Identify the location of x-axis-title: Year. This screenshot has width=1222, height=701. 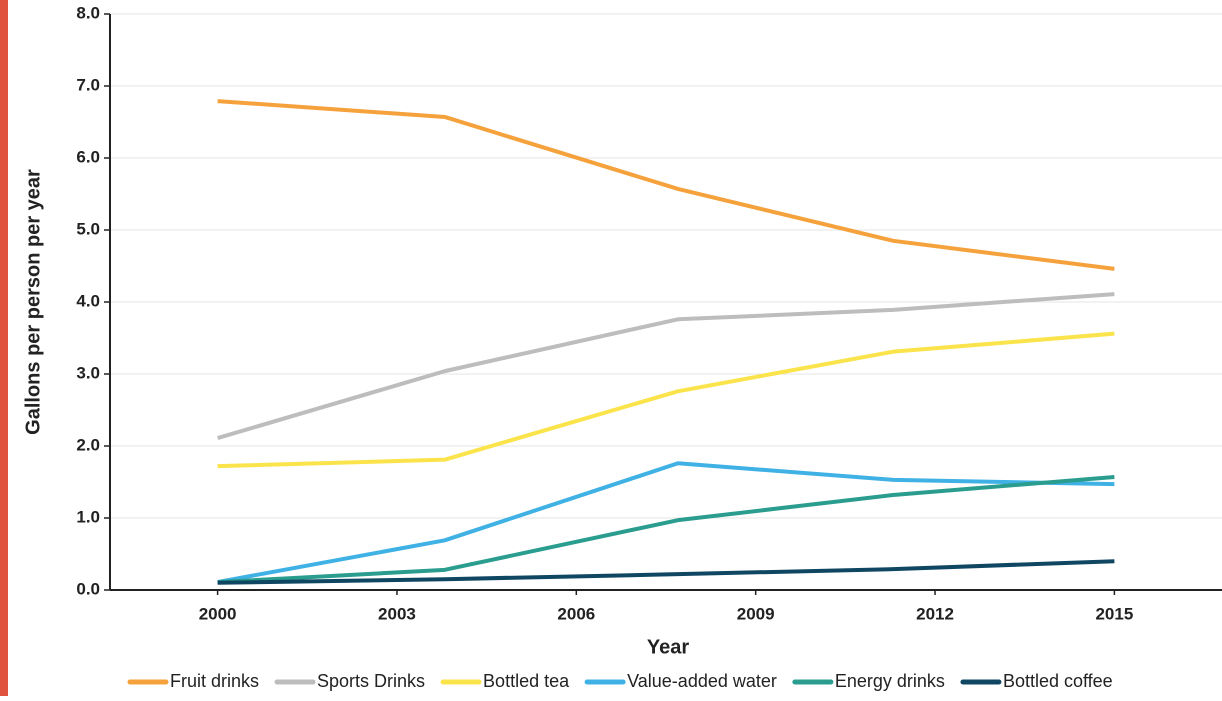
(668, 647).